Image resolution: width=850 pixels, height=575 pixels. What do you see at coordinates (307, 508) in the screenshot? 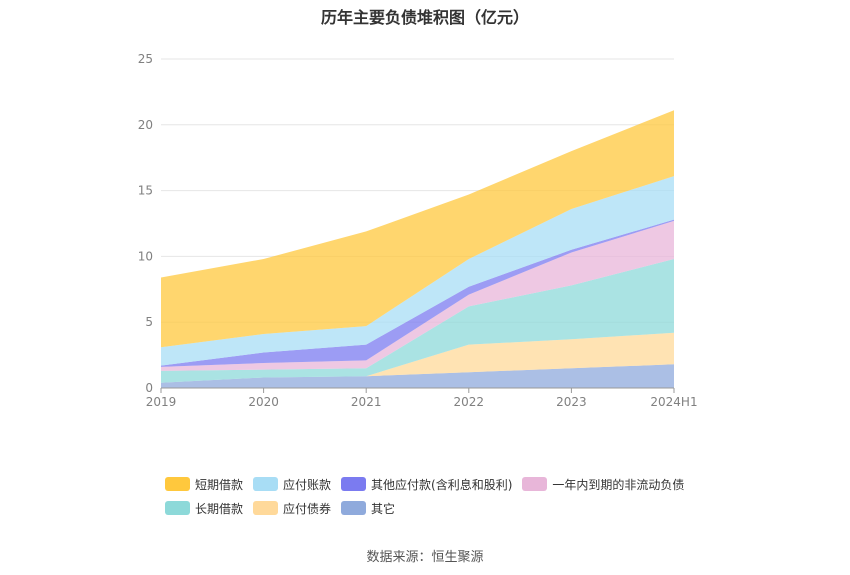
I see `legend-label: 应付债券` at bounding box center [307, 508].